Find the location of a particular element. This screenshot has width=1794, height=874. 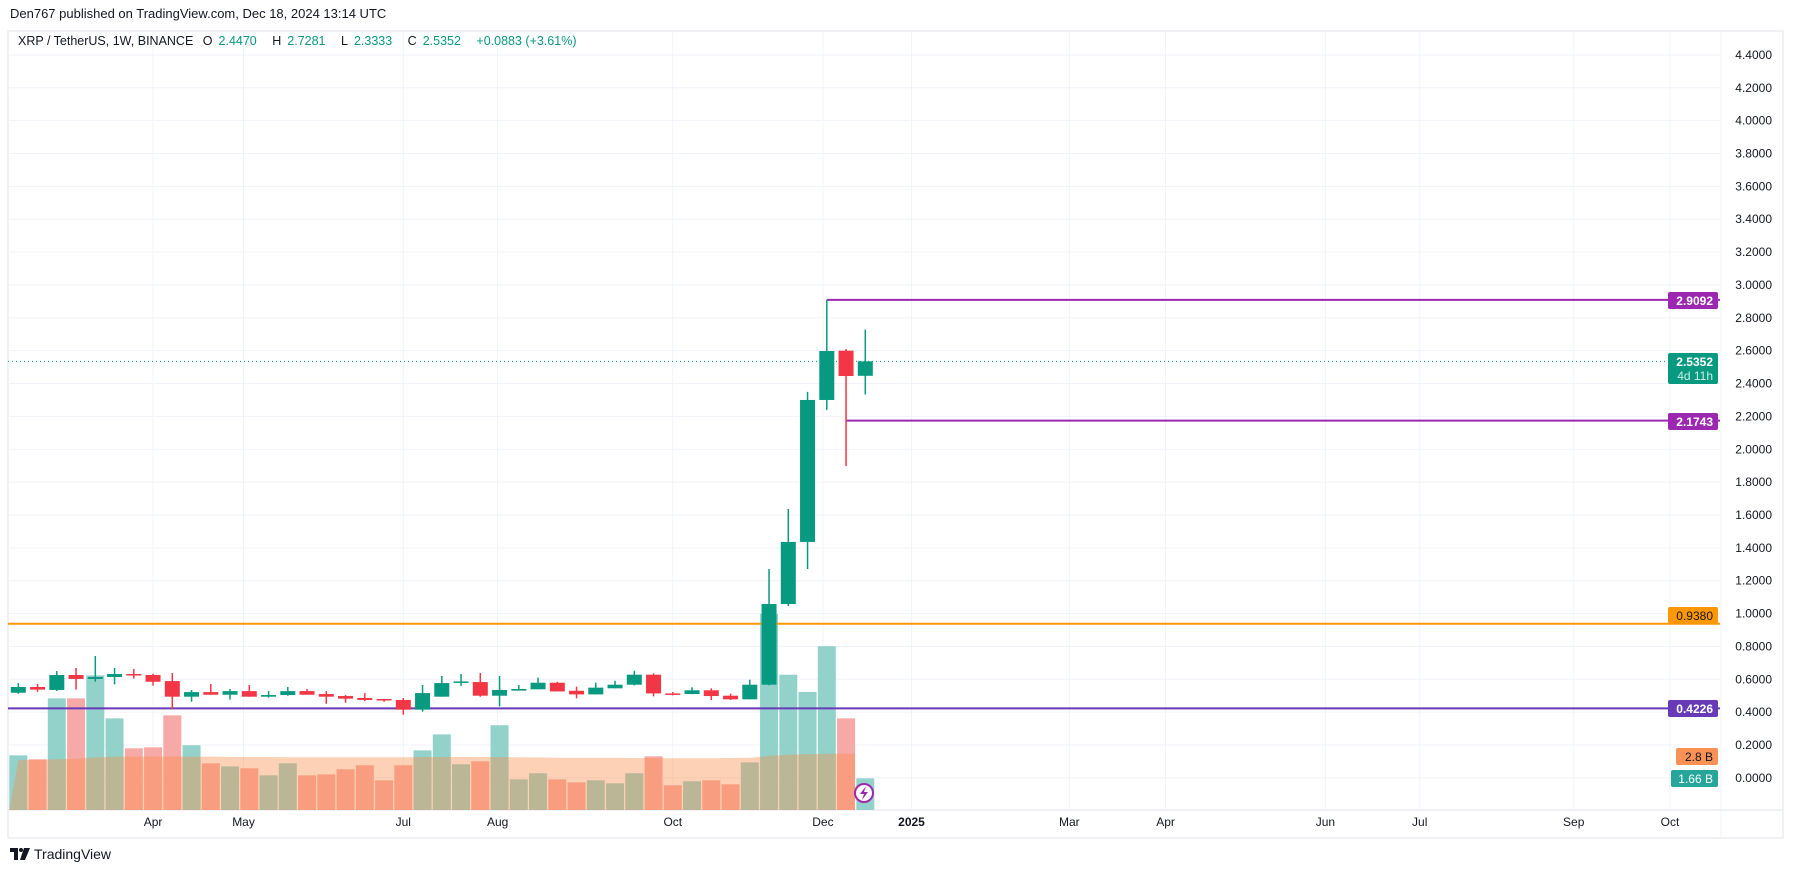

time-tick-label: May is located at coordinates (243, 822).